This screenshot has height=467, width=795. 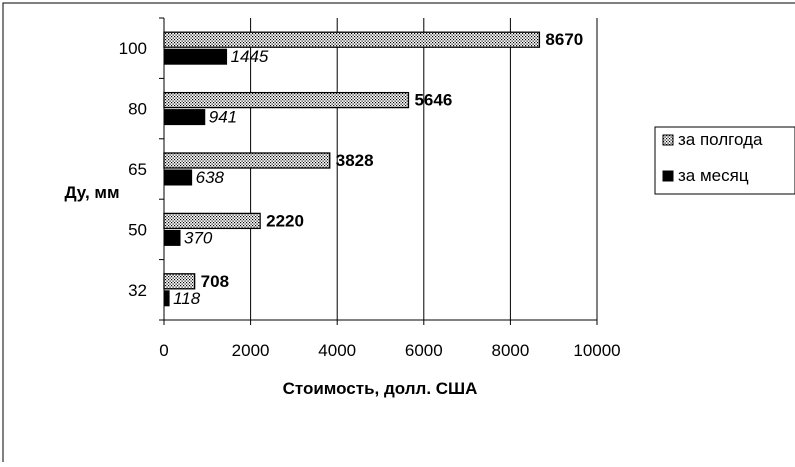 I want to click on x-tick-label: 8000, so click(x=510, y=350).